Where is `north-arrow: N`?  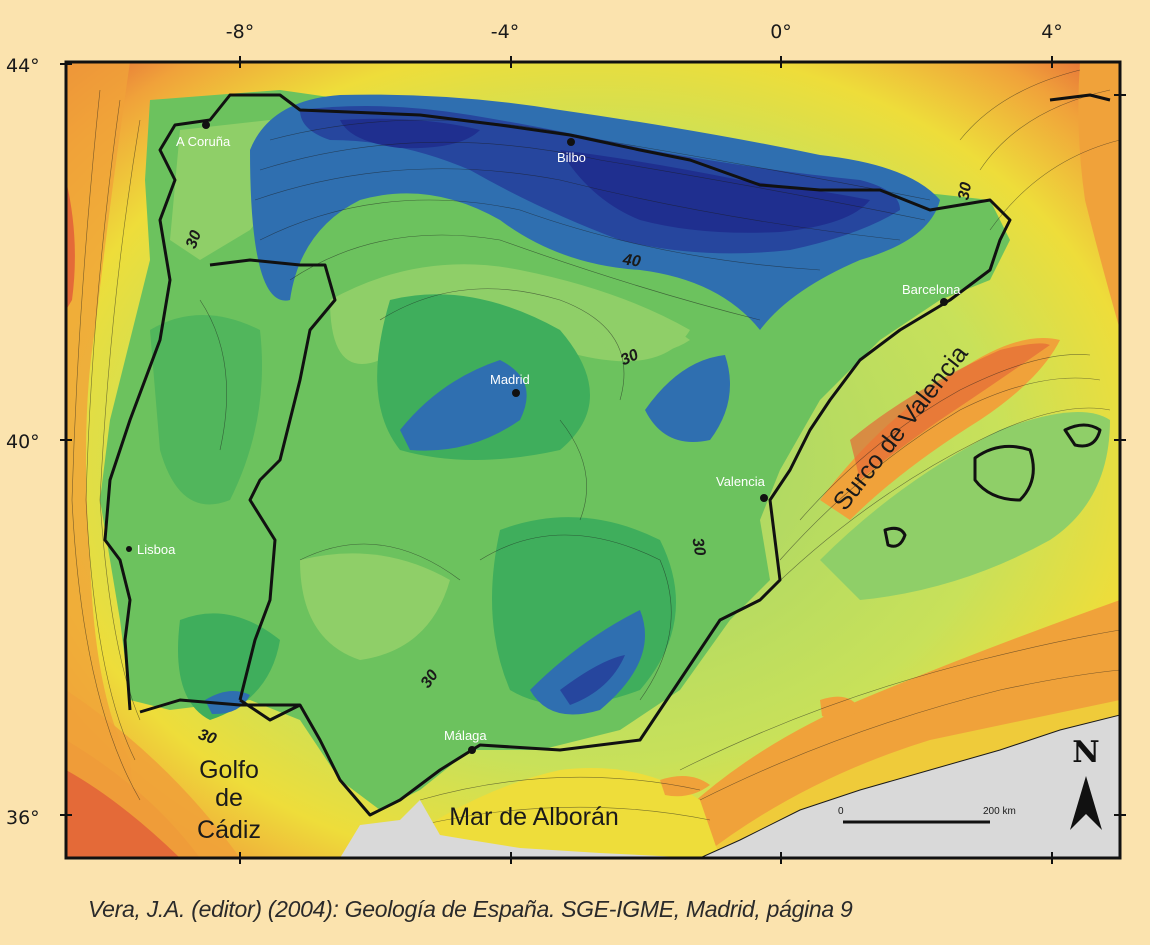 north-arrow: N is located at coordinates (1086, 782).